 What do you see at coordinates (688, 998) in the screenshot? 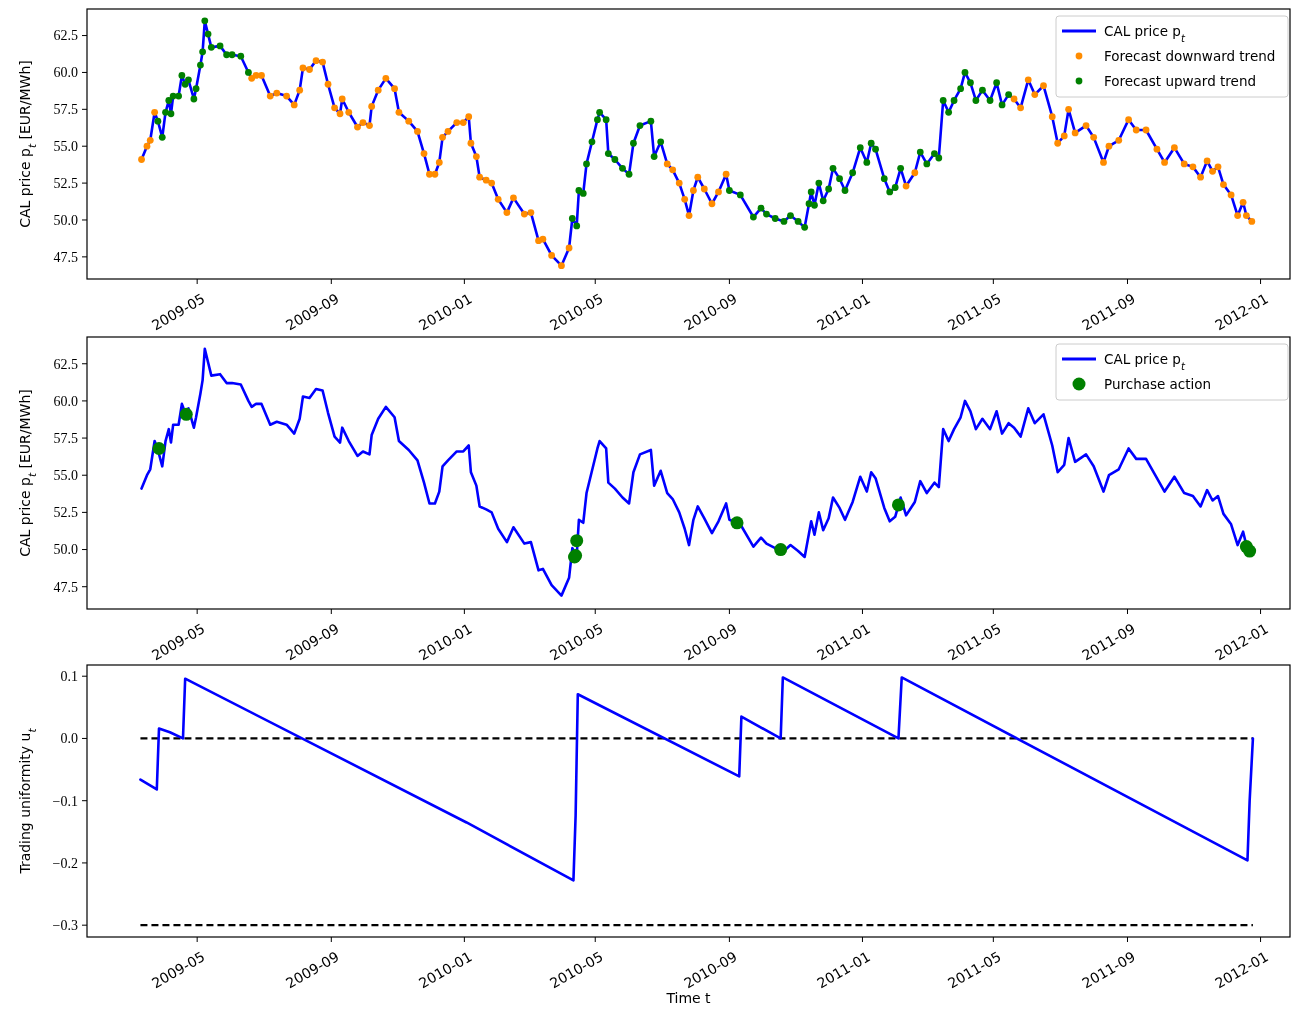
I see `x-axis-title: Time t` at bounding box center [688, 998].